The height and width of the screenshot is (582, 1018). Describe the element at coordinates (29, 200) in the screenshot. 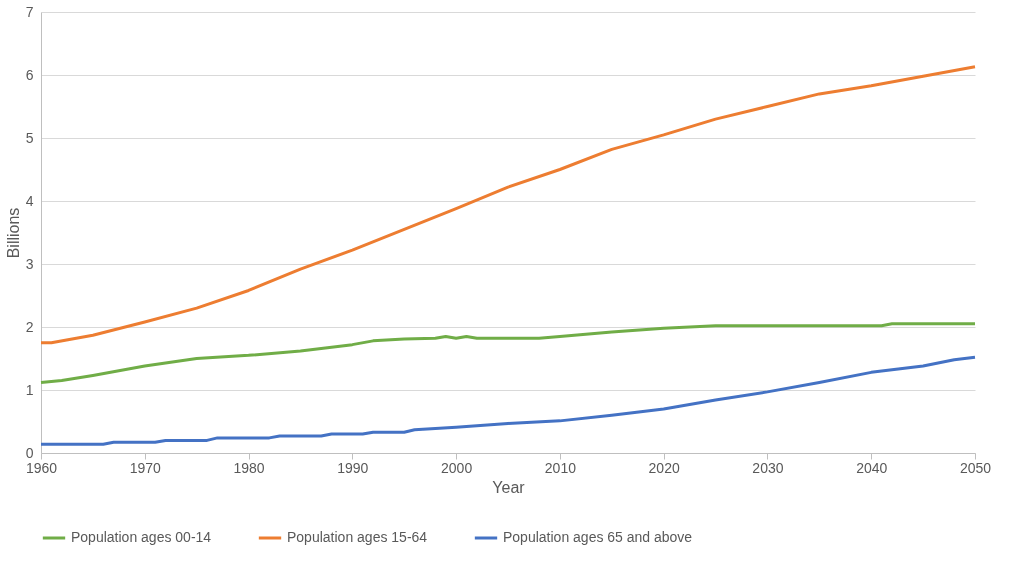

I see `y-tick-label: 4` at that location.